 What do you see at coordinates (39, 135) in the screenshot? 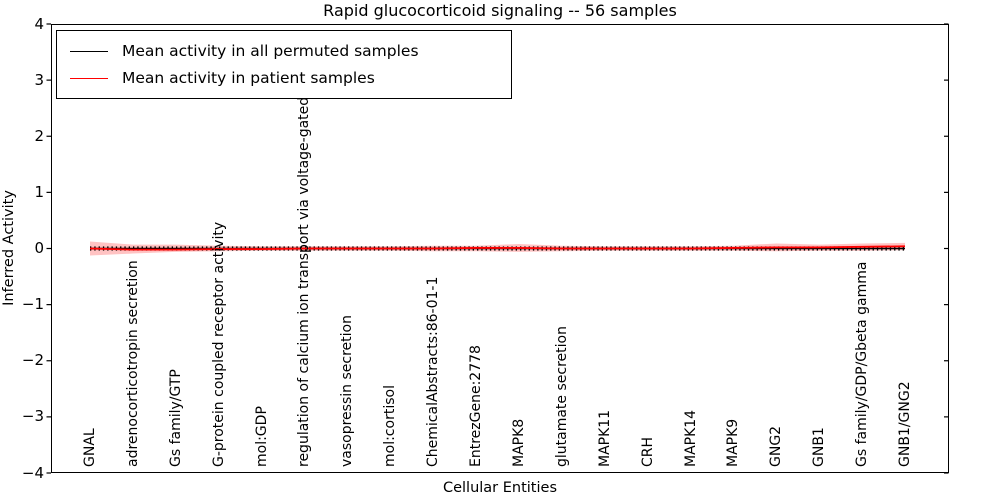
I see `y-tick-label: 2` at bounding box center [39, 135].